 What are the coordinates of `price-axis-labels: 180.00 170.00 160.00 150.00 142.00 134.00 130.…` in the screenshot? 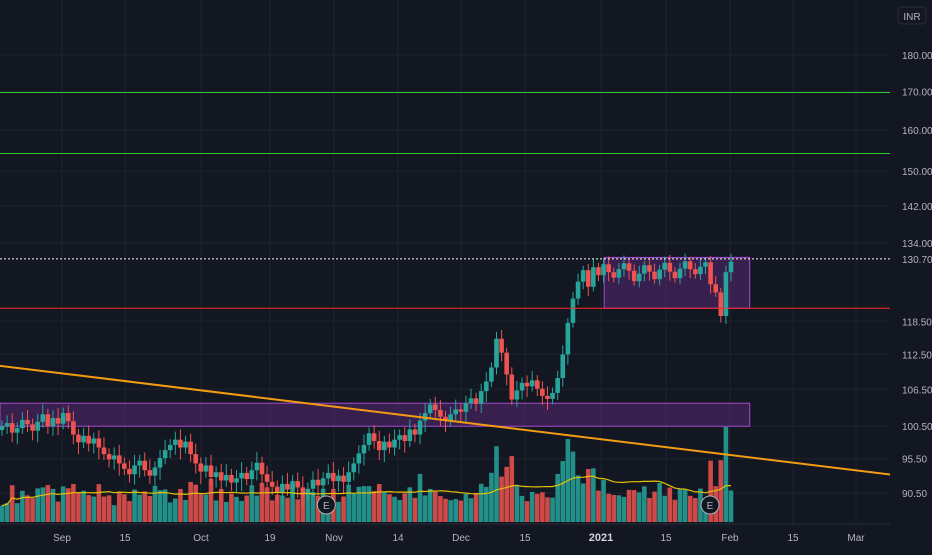 It's located at (917, 275).